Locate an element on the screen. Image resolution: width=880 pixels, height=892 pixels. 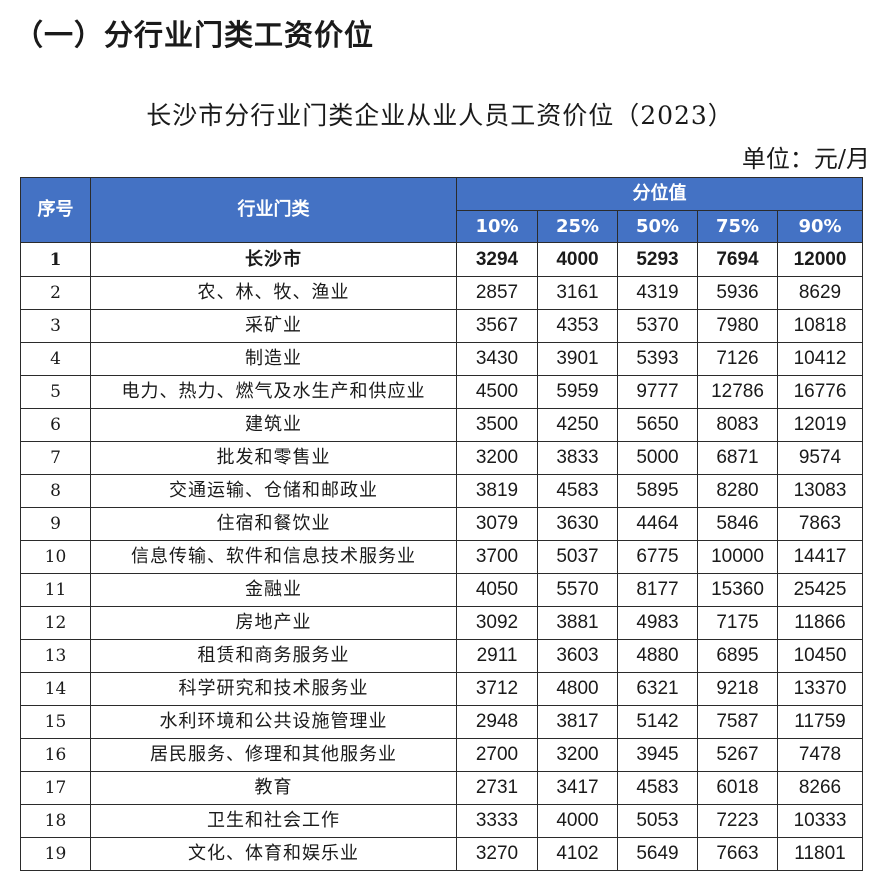
row-value-p10: 4500 is located at coordinates (497, 392).